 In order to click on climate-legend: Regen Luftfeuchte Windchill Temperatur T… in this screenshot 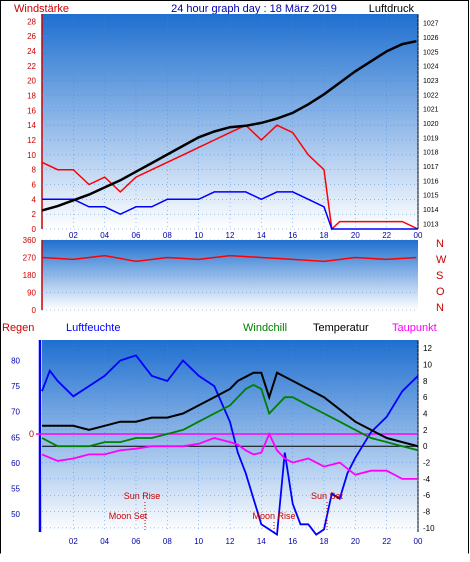, I will do `click(219, 328)`.